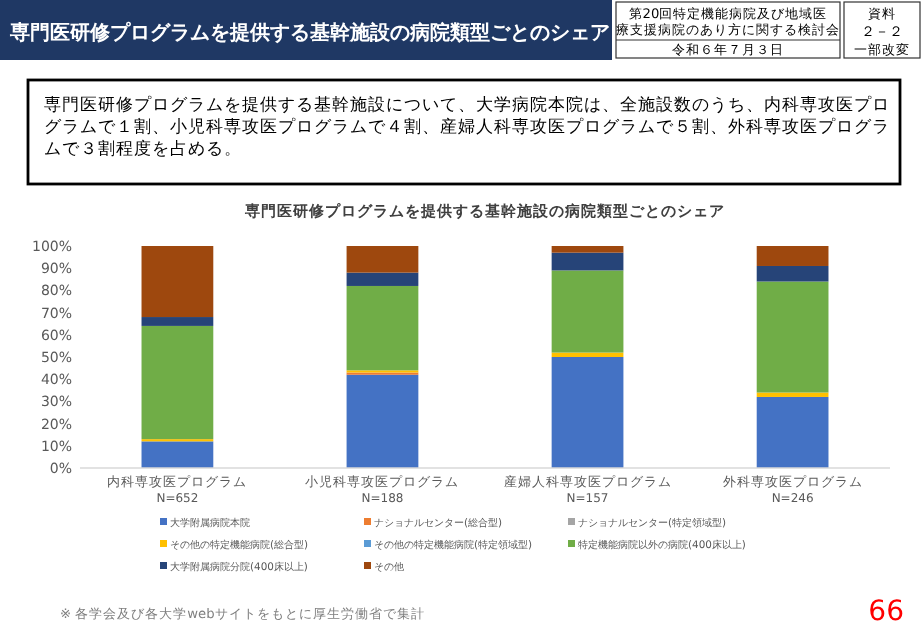  Describe the element at coordinates (309, 33) in the screenshot. I see `chart-title: 専門医研修プログラムを提供する基幹施設の病院類型ごとのシェア` at that location.